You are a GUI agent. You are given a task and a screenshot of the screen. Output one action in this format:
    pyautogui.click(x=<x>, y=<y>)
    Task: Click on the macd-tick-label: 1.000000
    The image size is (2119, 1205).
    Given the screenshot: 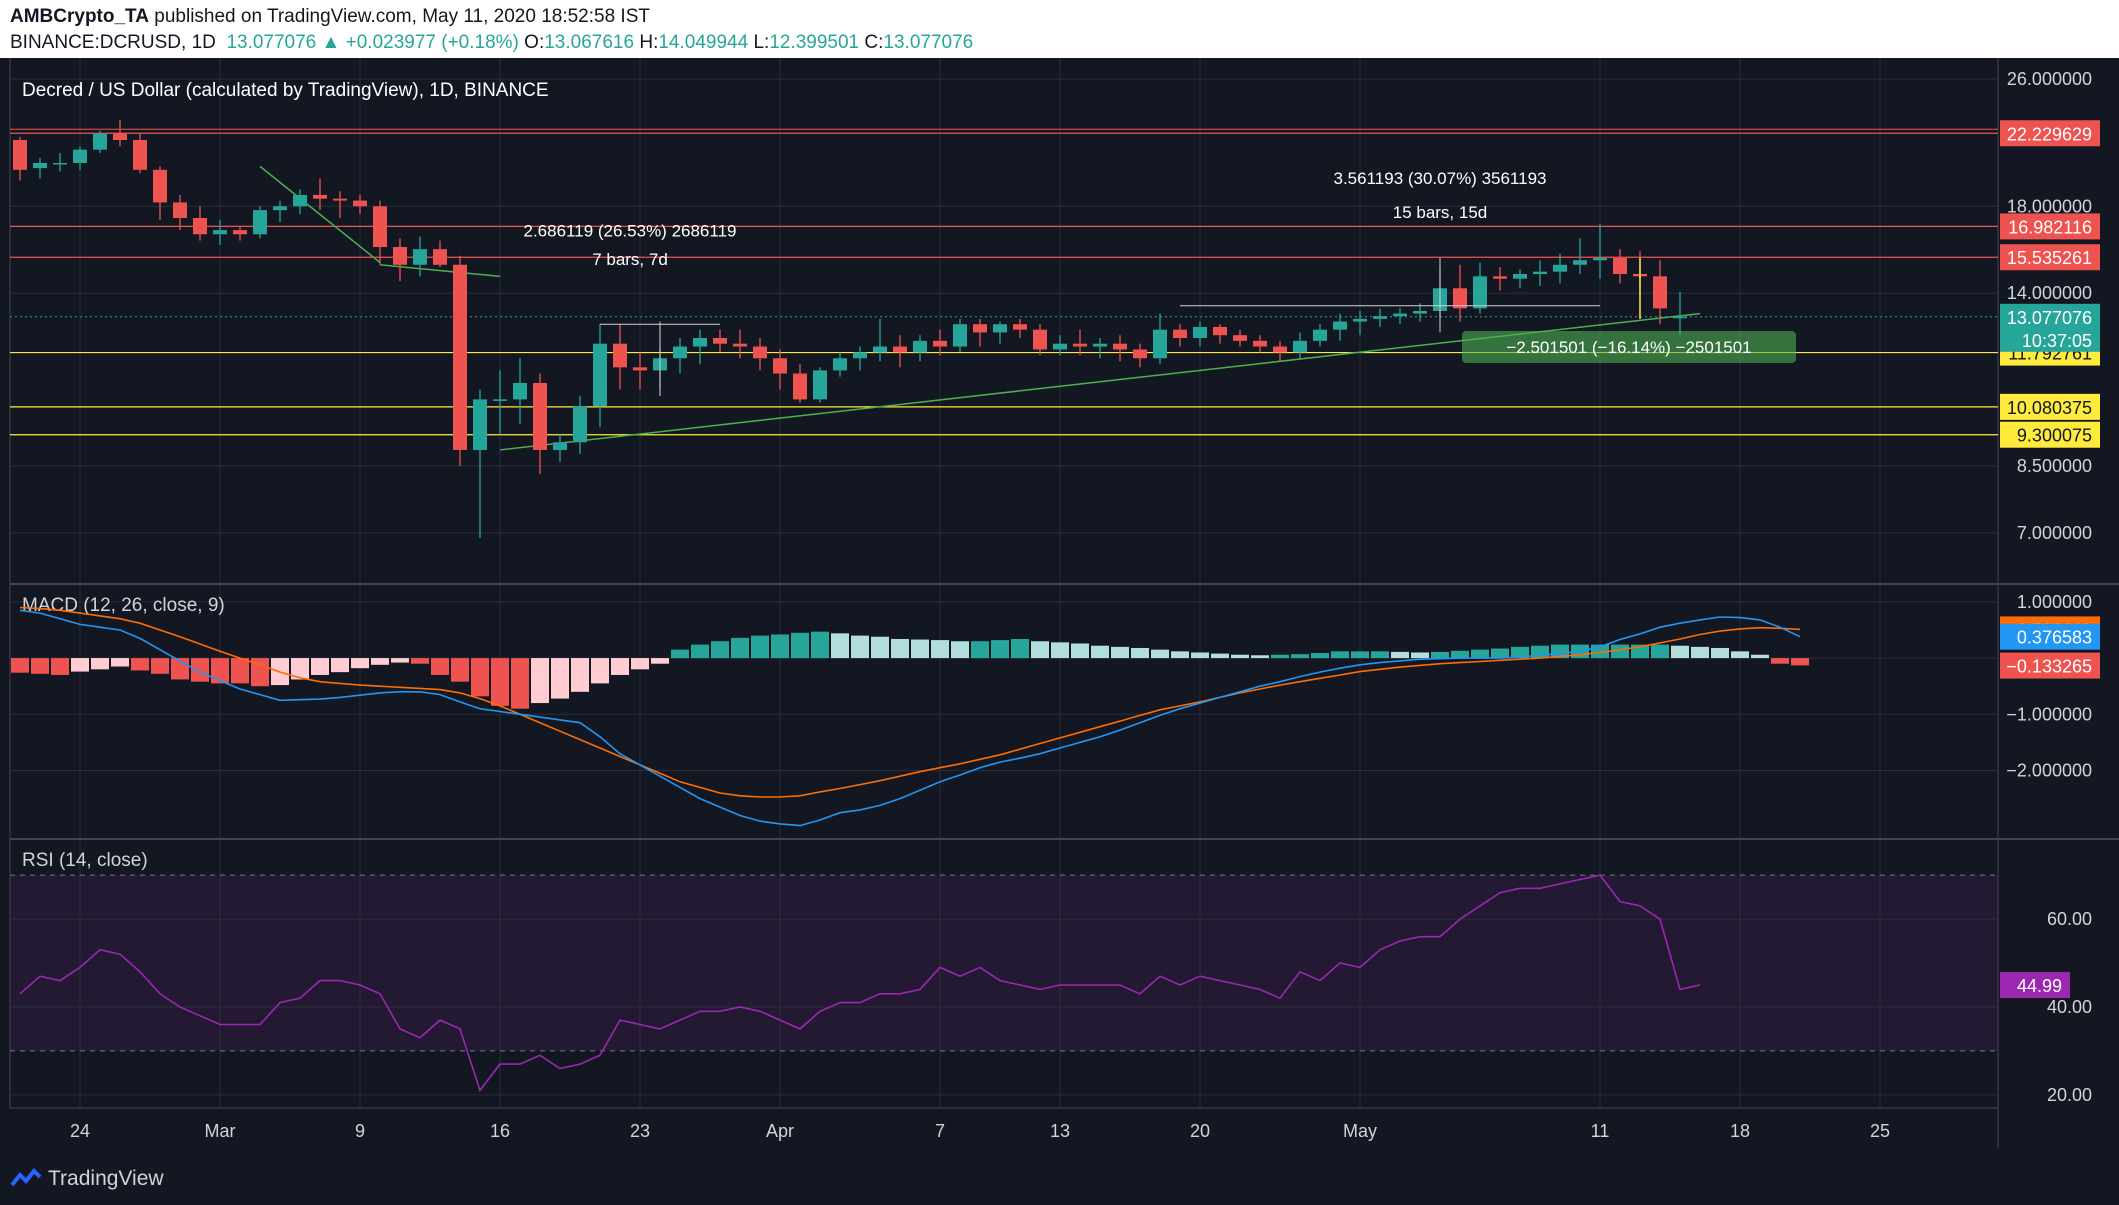 What is the action you would take?
    pyautogui.click(x=2054, y=602)
    